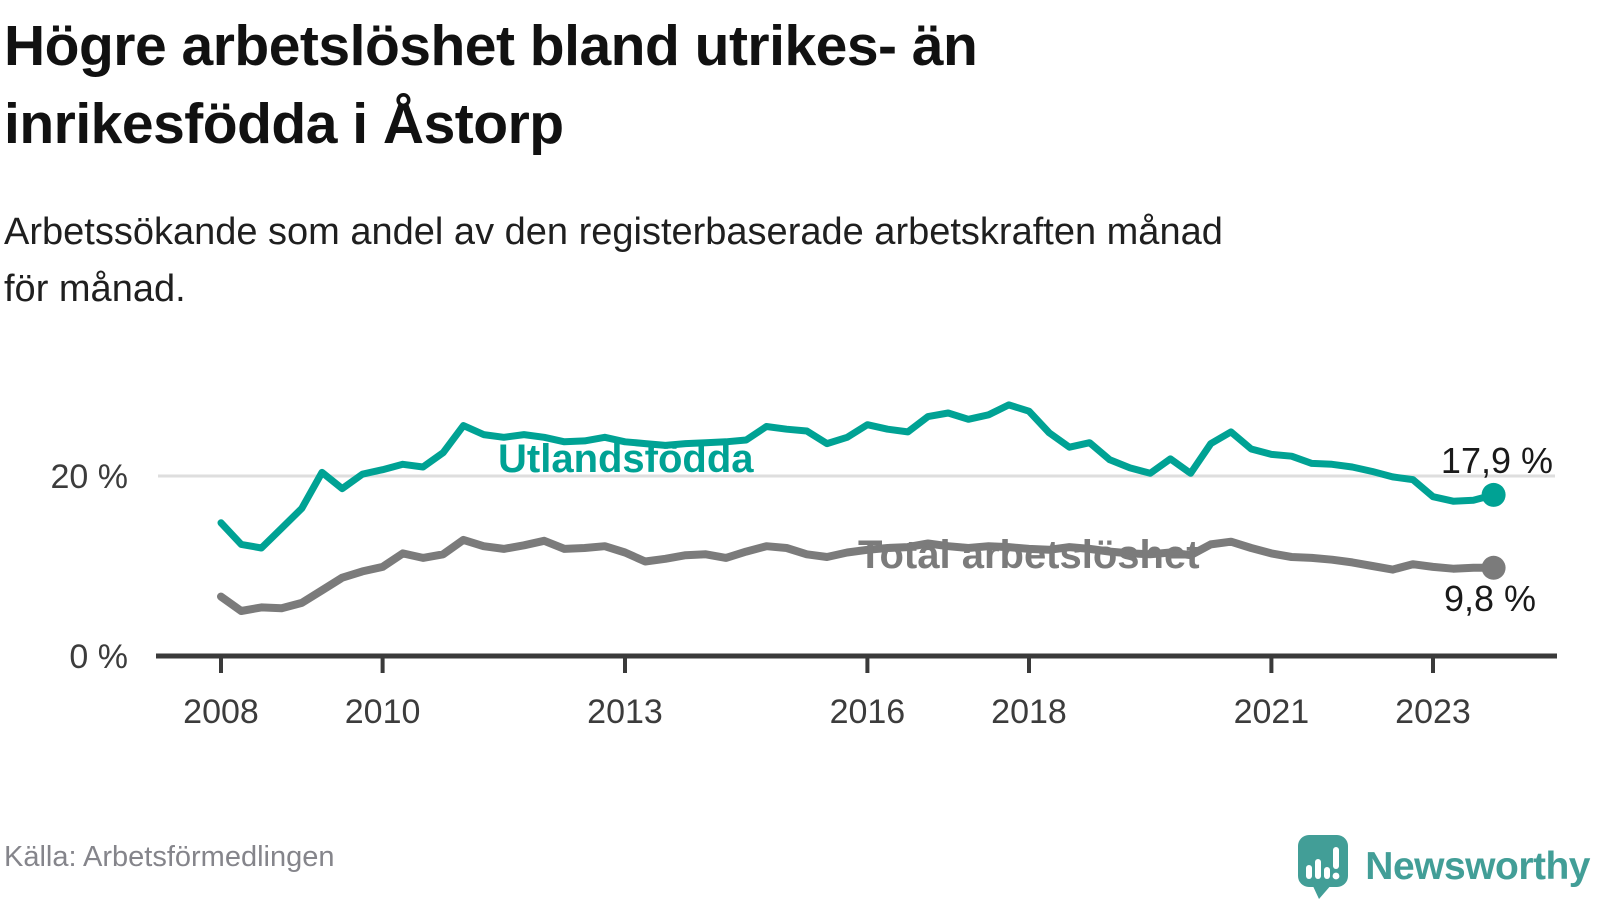  Describe the element at coordinates (90, 477) in the screenshot. I see `y-tick-label-20: 20 %` at that location.